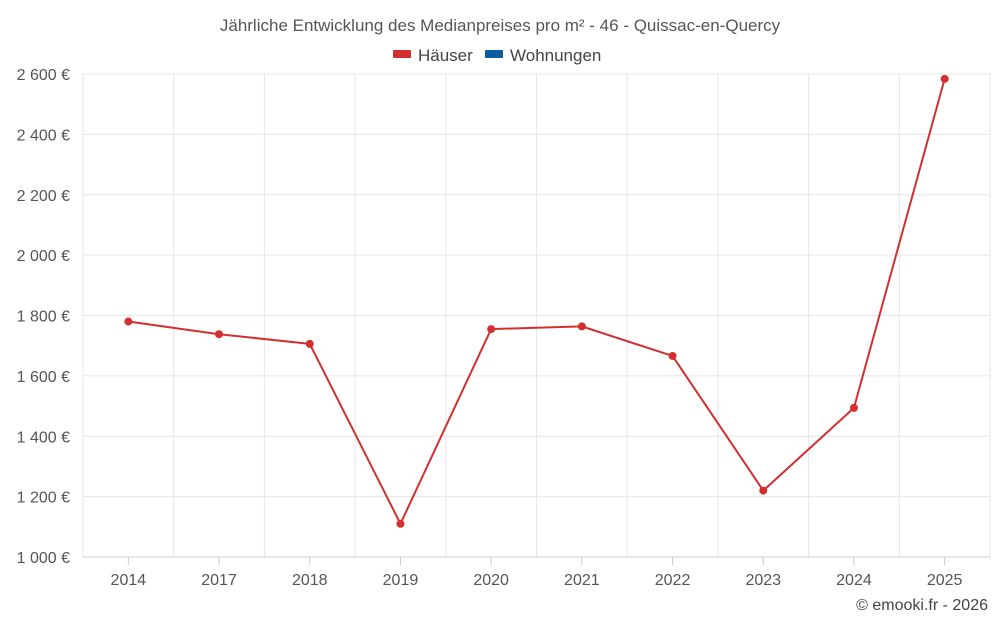 Image resolution: width=1000 pixels, height=625 pixels. What do you see at coordinates (43, 256) in the screenshot?
I see `y-tick-label: 2 000 €` at bounding box center [43, 256].